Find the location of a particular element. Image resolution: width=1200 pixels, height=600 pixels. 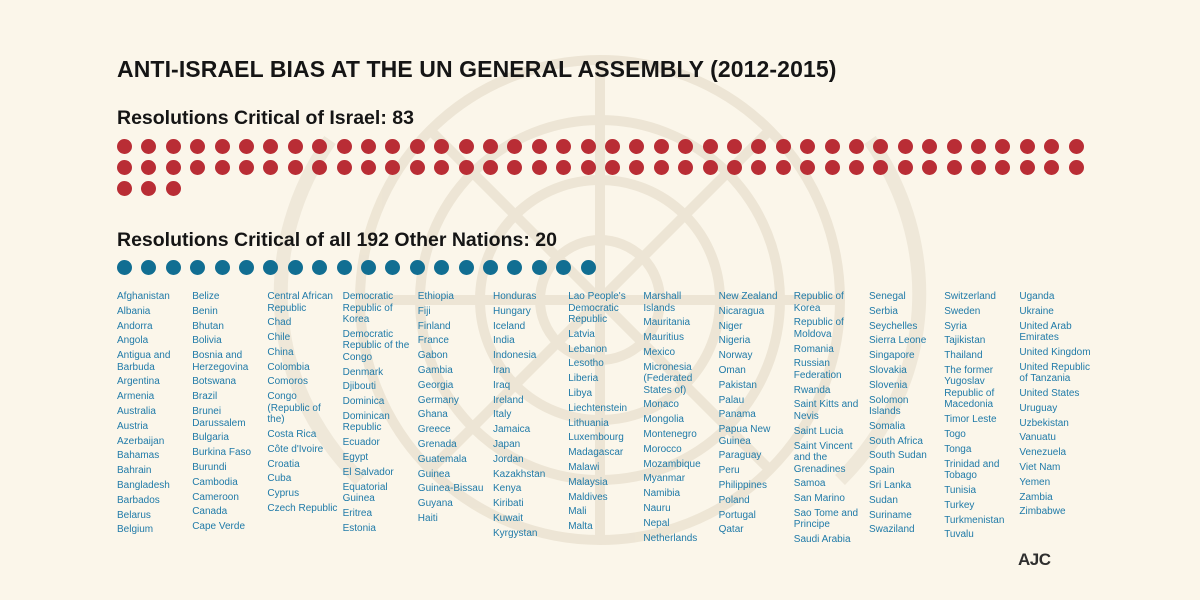

country-name: Republic of Moldova is located at coordinates (818, 328).